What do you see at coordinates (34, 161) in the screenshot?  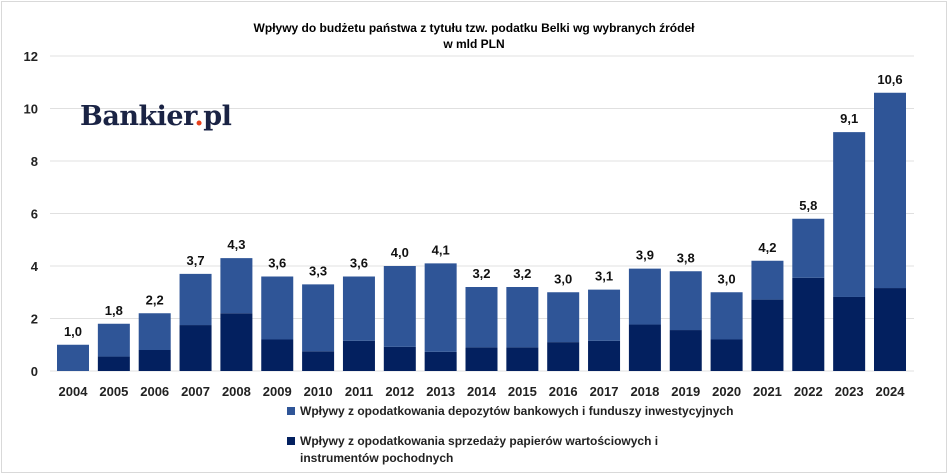 I see `y-tick-label: 8` at bounding box center [34, 161].